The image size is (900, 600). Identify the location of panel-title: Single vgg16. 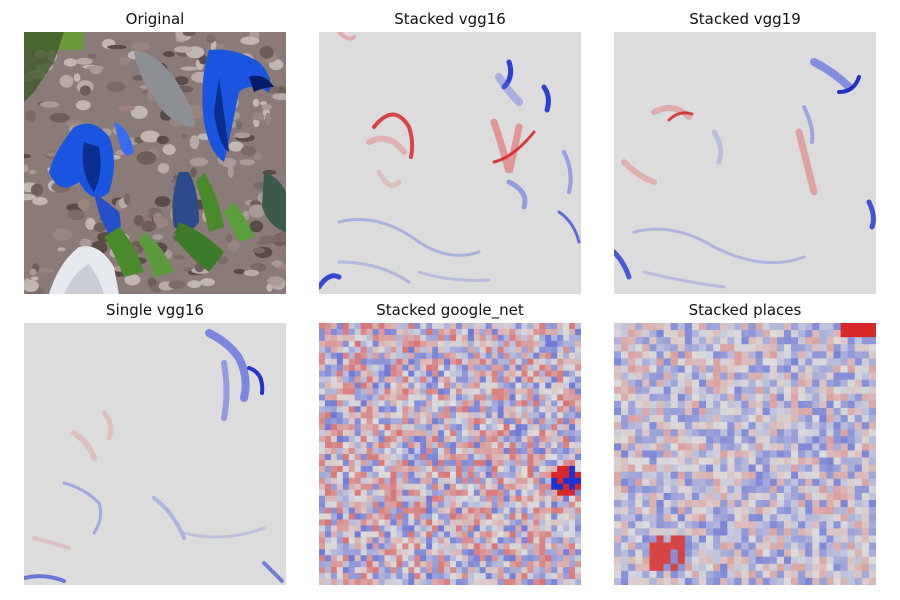
(155, 310).